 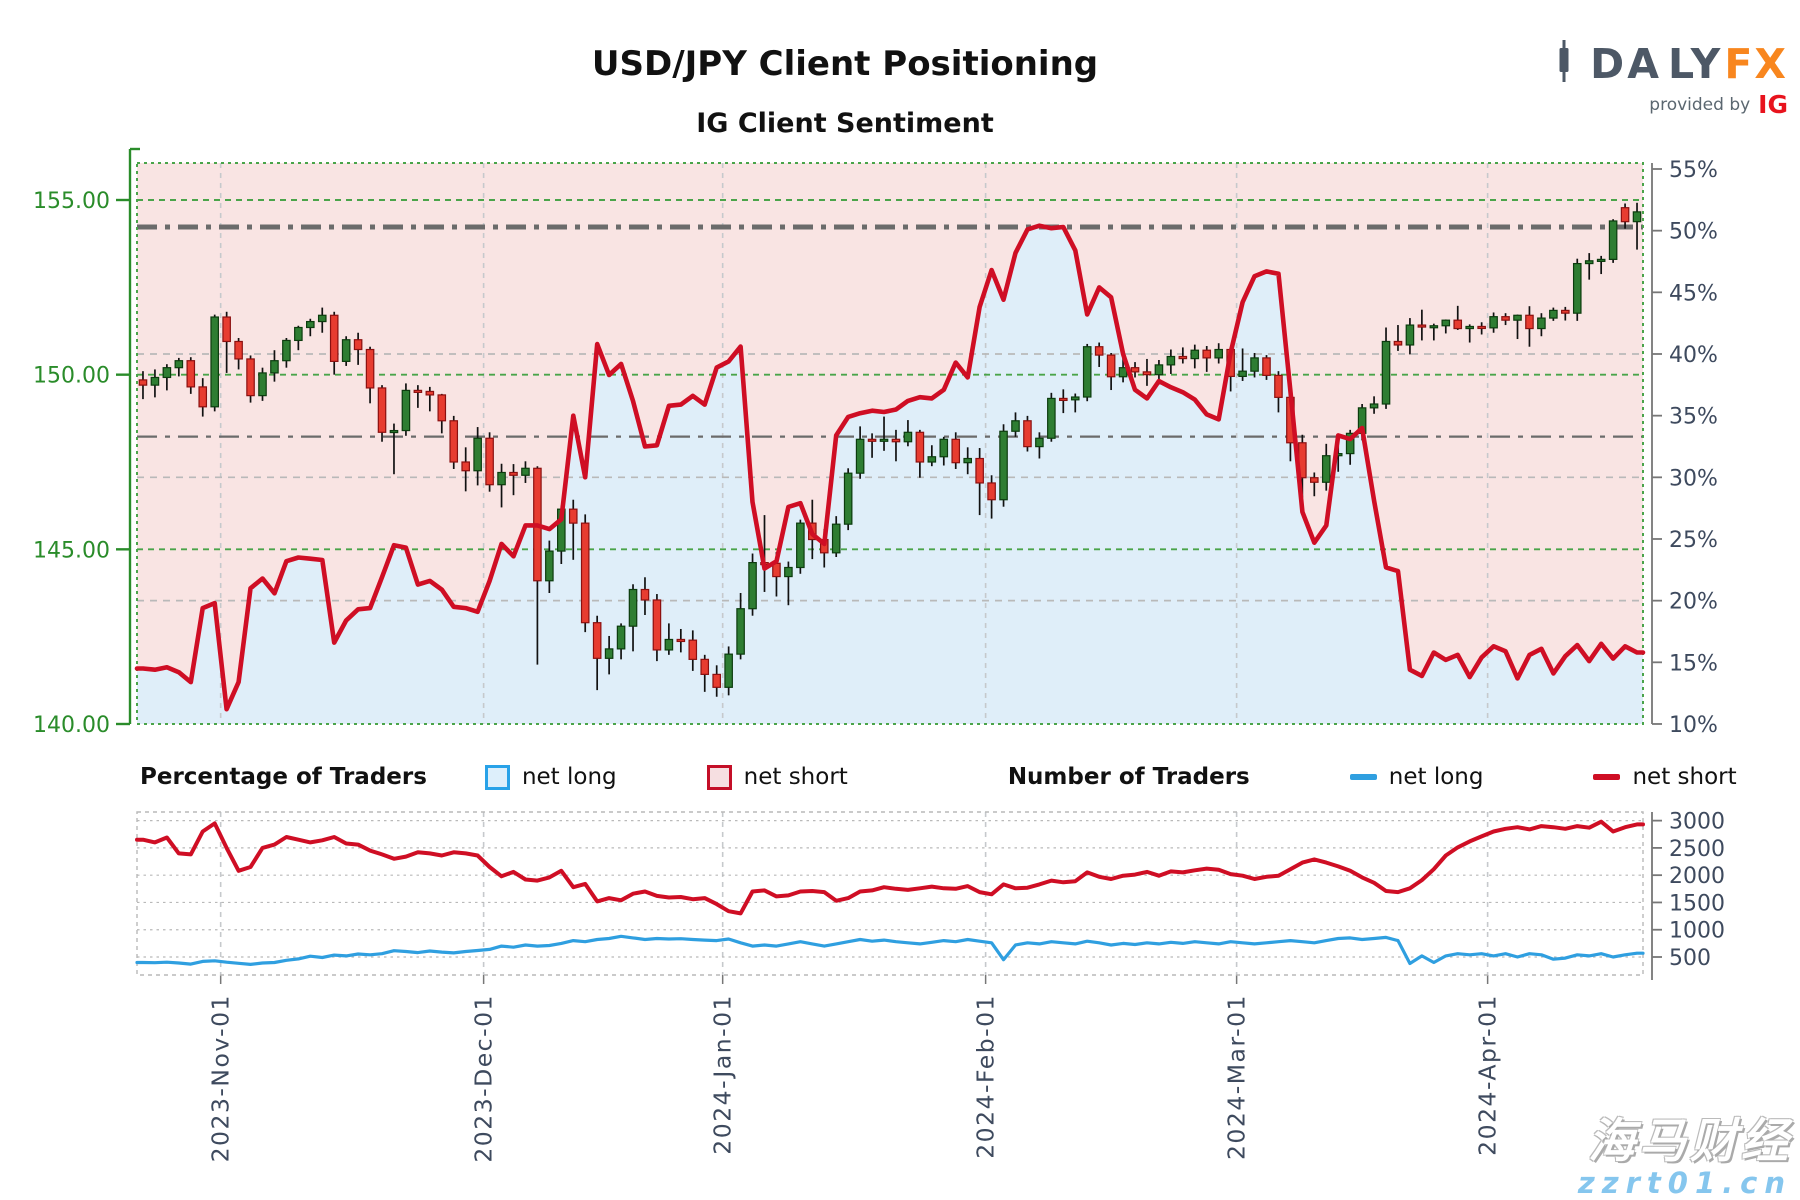 What do you see at coordinates (1697, 849) in the screenshot?
I see `count-tick-label: 2500` at bounding box center [1697, 849].